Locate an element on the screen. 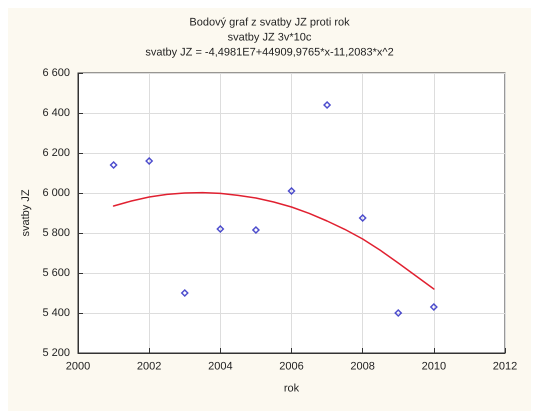 Image resolution: width=539 pixels, height=419 pixels. y-tick-label: 6 000 is located at coordinates (56, 193).